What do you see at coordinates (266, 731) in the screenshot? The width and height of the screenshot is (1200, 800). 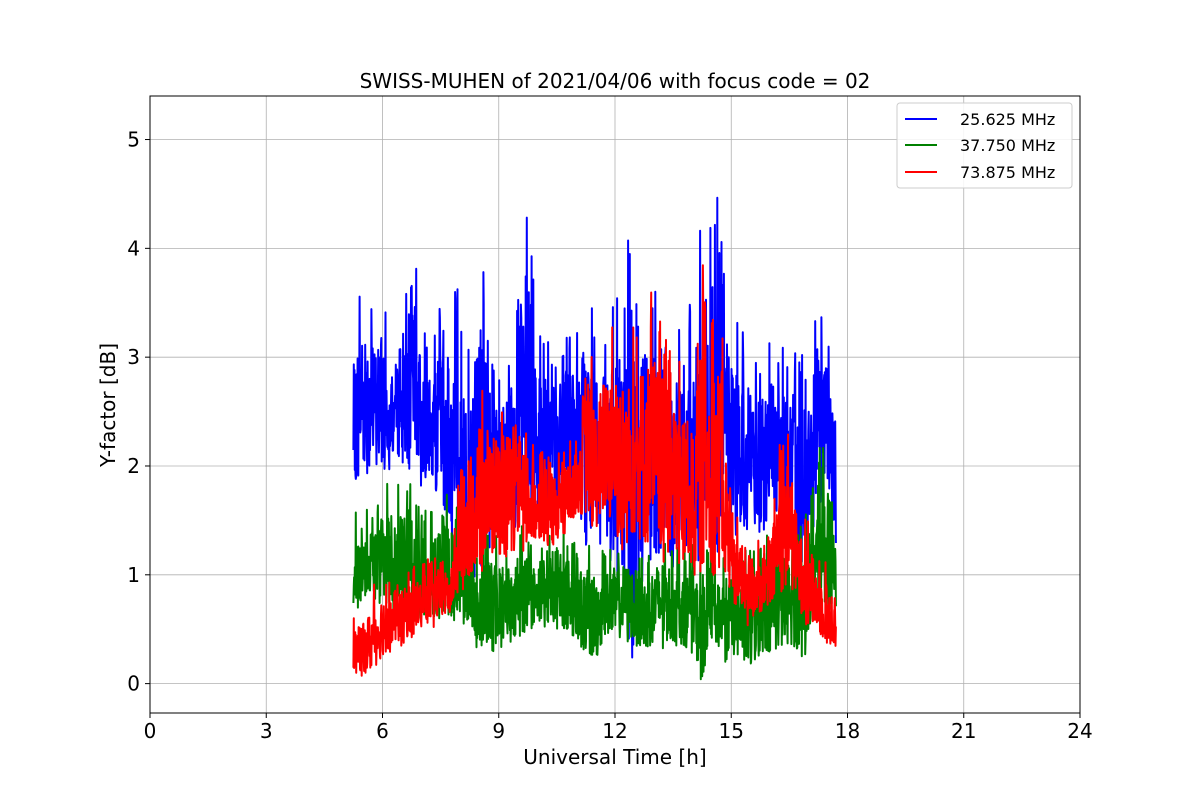 I see `x-tick-label: 3` at bounding box center [266, 731].